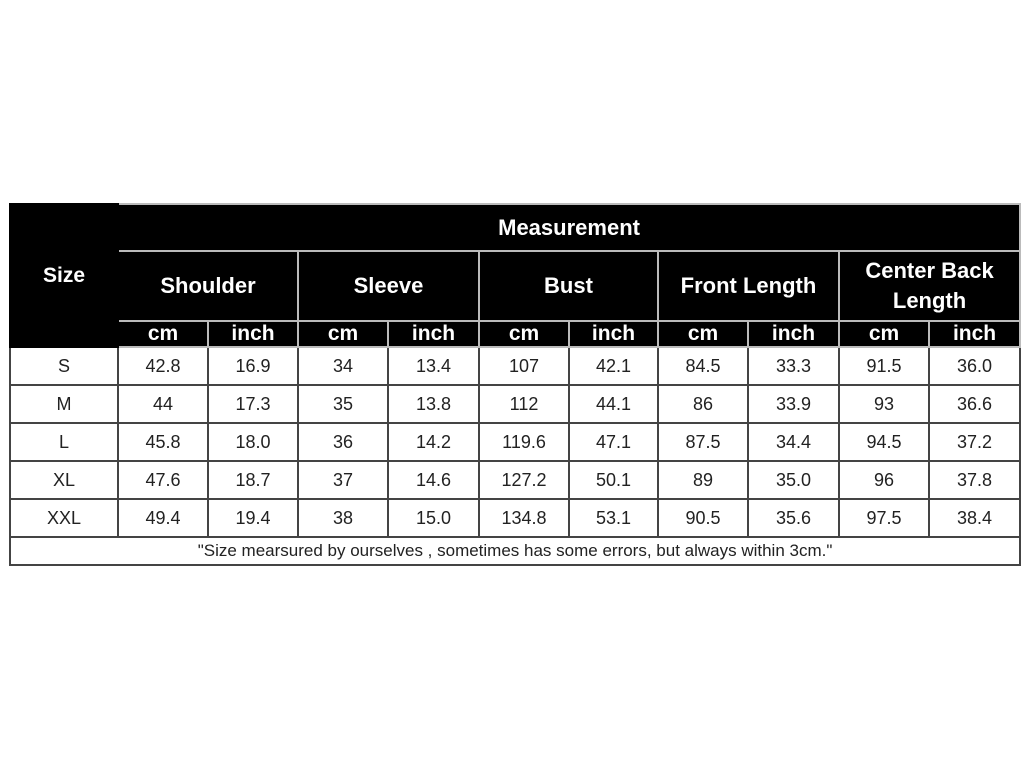  Describe the element at coordinates (929, 286) in the screenshot. I see `group-header-center-back-length: Center Back Length` at that location.